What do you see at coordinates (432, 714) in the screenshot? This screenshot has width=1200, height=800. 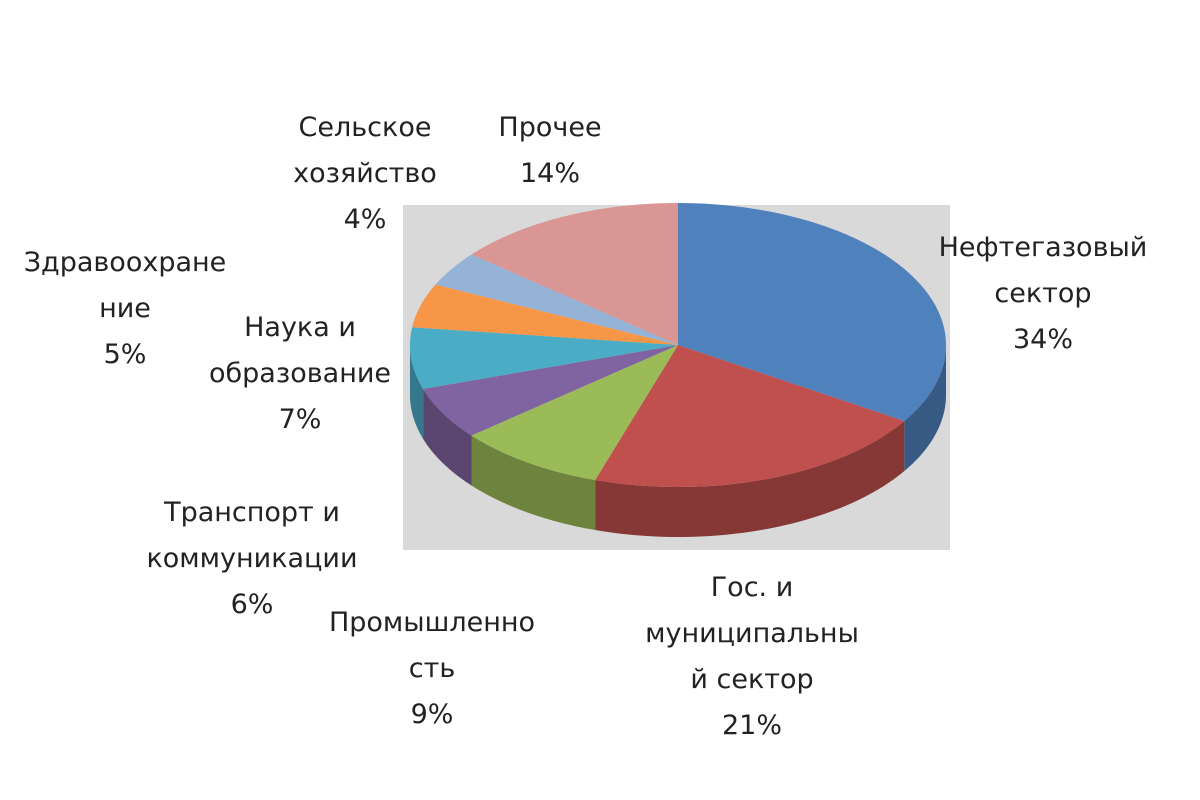 I see `value-label: 9%` at bounding box center [432, 714].